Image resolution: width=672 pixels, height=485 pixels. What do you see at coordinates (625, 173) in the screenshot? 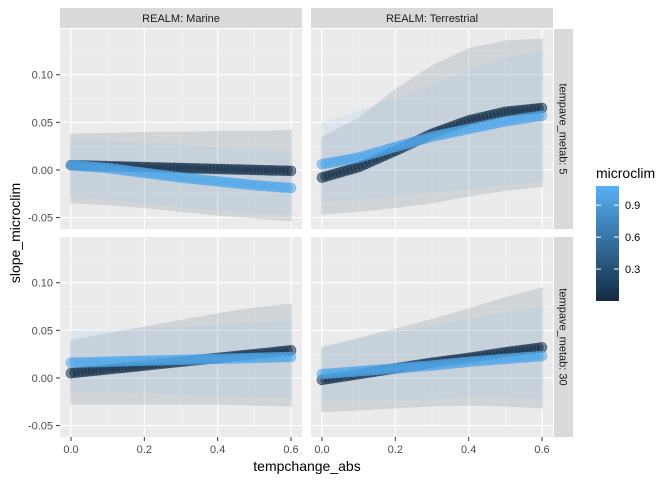
I see `legend-title: microclim` at bounding box center [625, 173].